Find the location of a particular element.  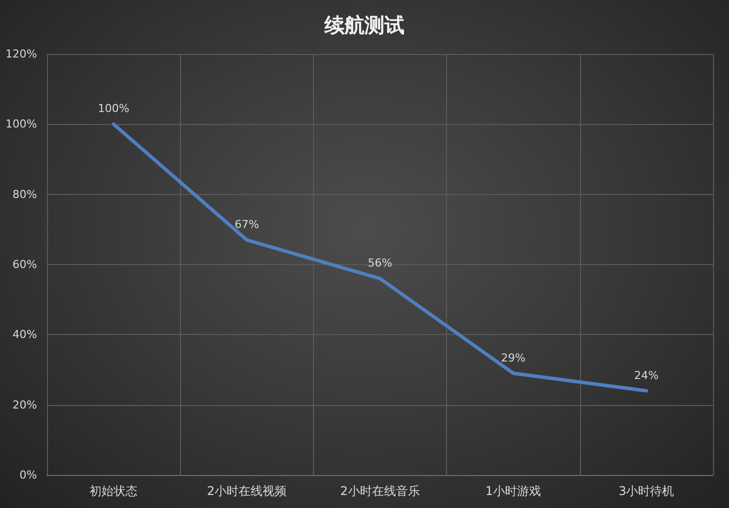

data-label: 100% is located at coordinates (114, 109).